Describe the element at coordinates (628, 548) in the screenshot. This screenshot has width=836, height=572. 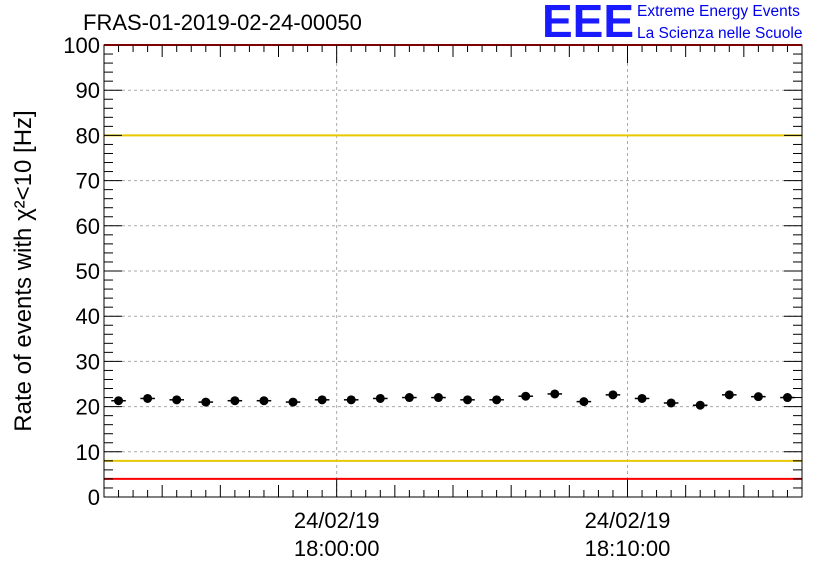
I see `x-tick-label-time: 18:10:00` at that location.